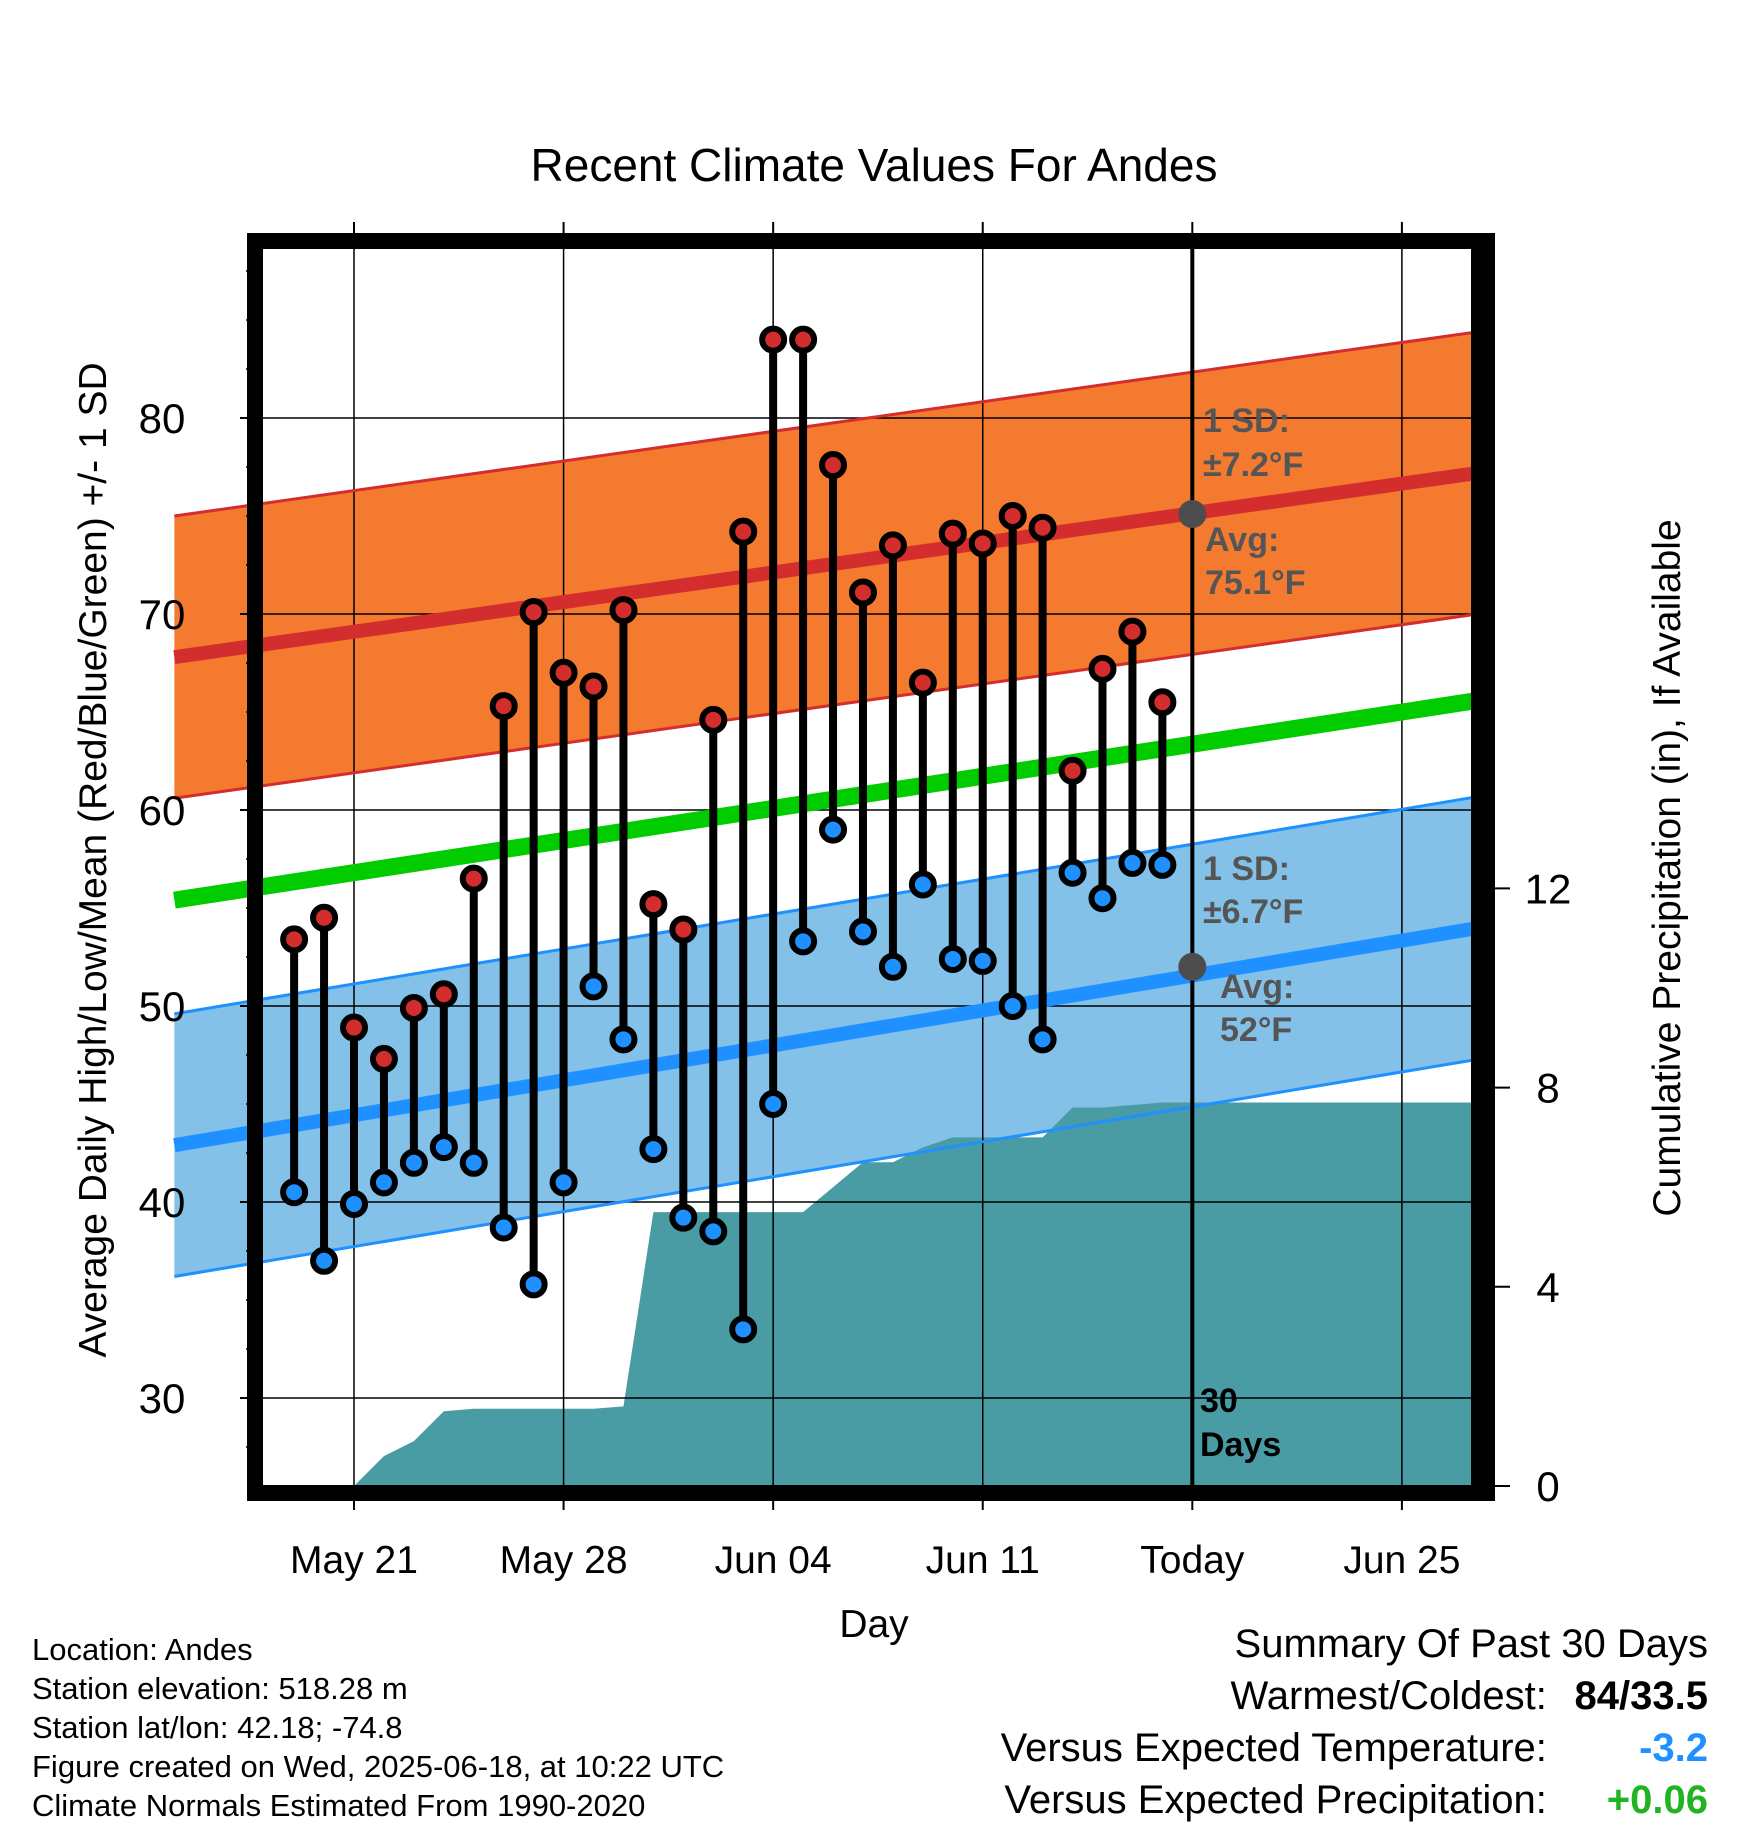 The image size is (1748, 1828). What do you see at coordinates (874, 1624) in the screenshot?
I see `x-axis-label: Day` at bounding box center [874, 1624].